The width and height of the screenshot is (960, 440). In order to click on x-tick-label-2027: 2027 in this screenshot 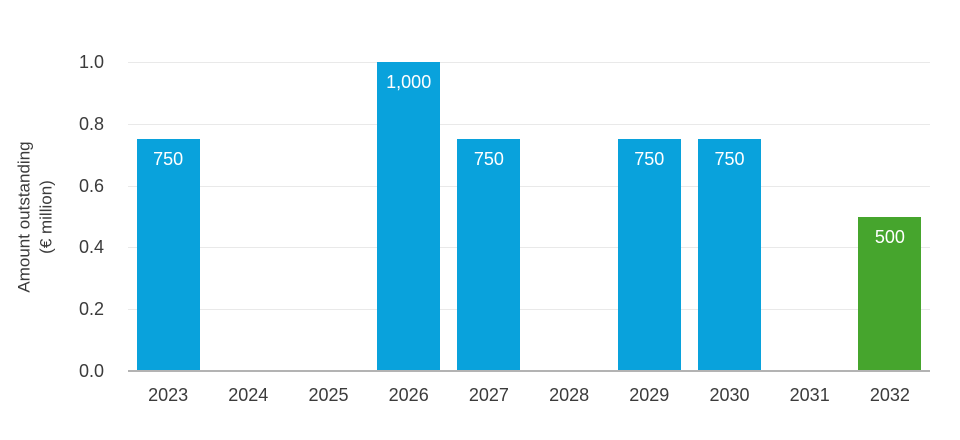, I will do `click(488, 395)`.